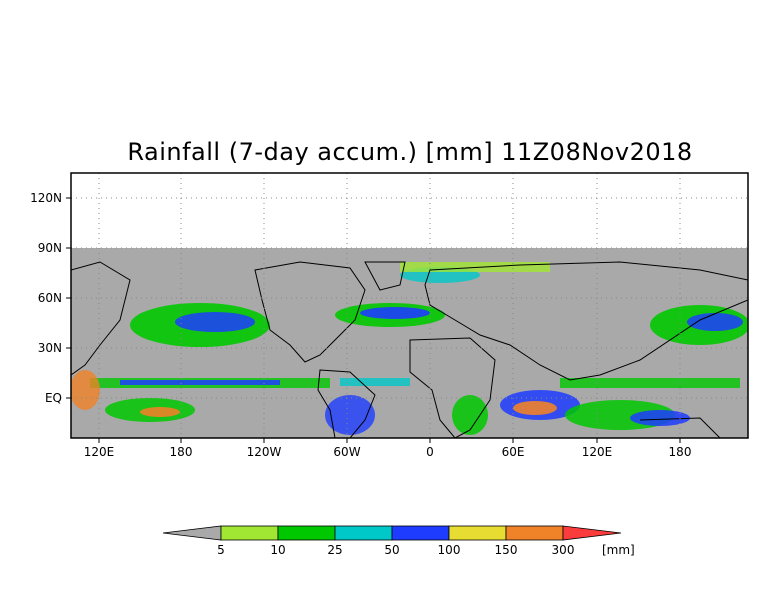 This screenshot has height=612, width=784. What do you see at coordinates (50, 248) in the screenshot?
I see `lat-label-90n: 90N` at bounding box center [50, 248].